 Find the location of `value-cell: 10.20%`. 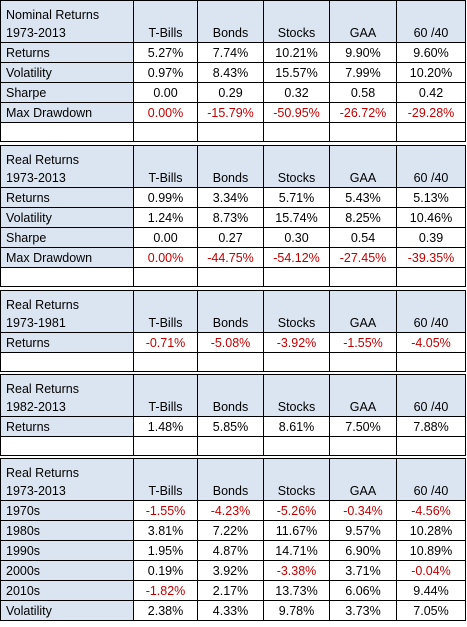

value-cell: 10.20% is located at coordinates (431, 73).